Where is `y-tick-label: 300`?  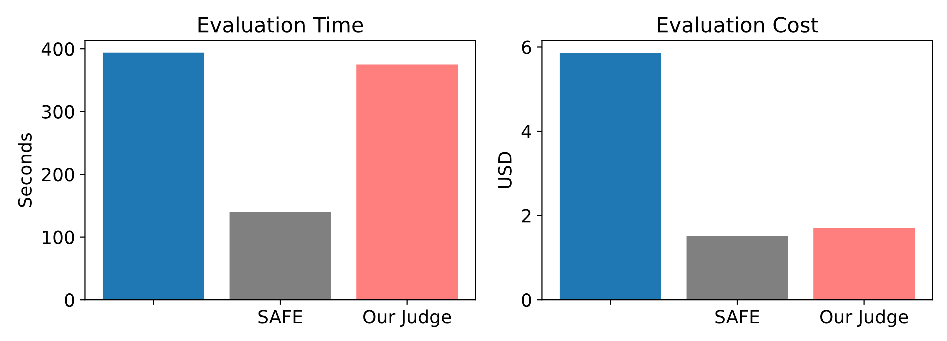
y-tick-label: 300 is located at coordinates (58, 112).